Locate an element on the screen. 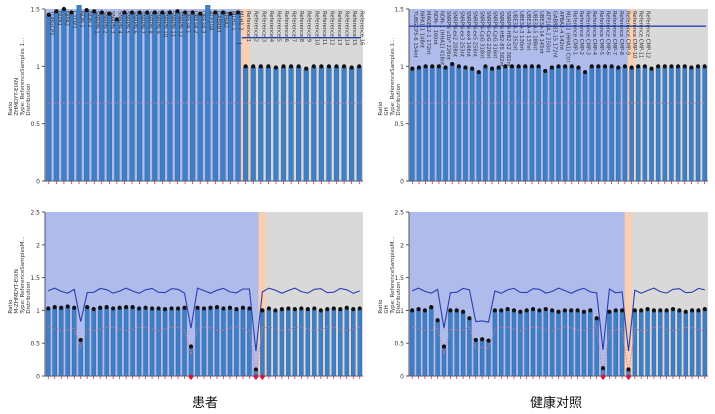 The width and height of the screenshot is (715, 414). category-label: Reference 3 is located at coordinates (263, 26).